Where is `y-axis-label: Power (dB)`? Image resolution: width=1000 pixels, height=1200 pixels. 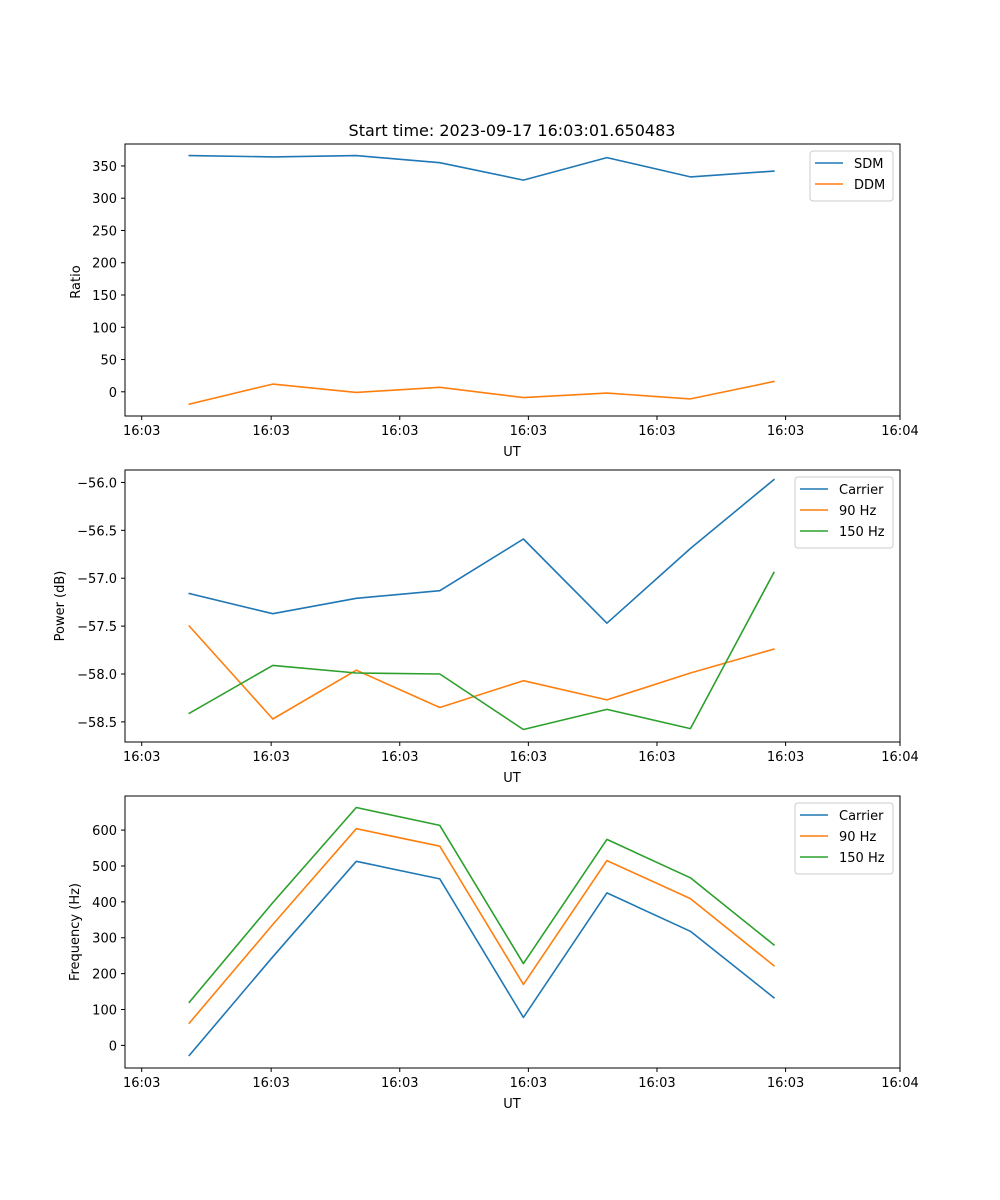 y-axis-label: Power (dB) is located at coordinates (60, 606).